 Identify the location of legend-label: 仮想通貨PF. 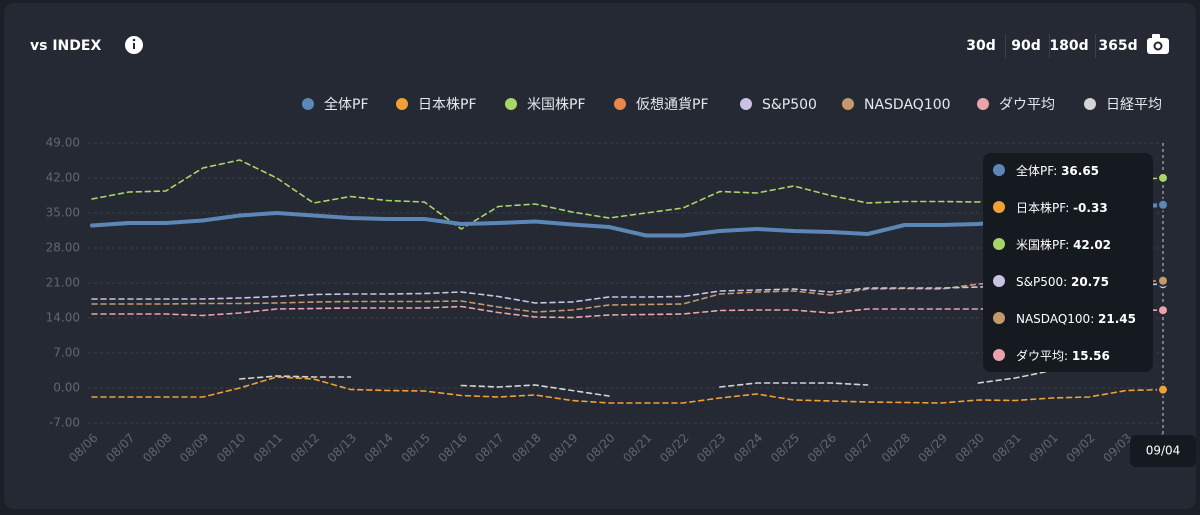
(672, 104).